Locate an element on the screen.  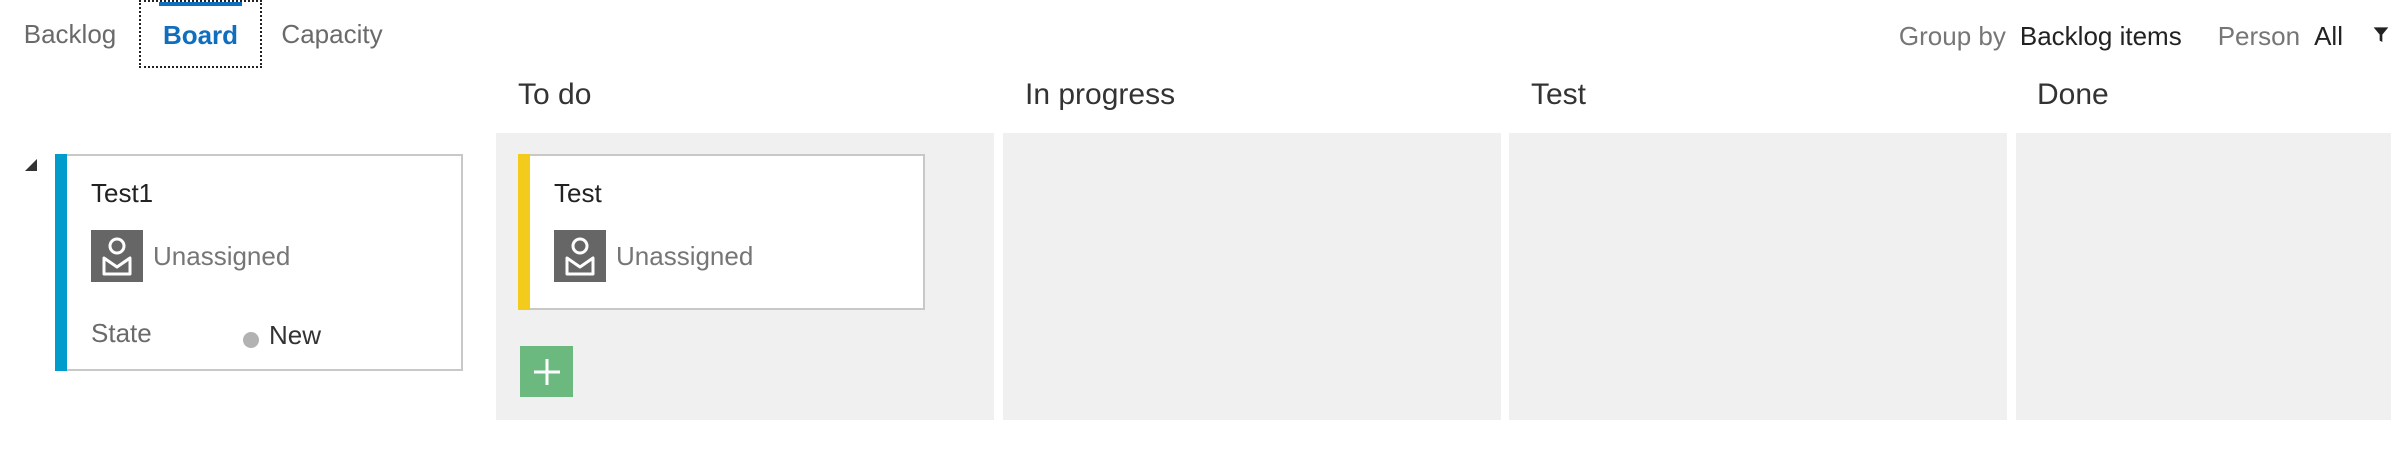
lane-test is located at coordinates (1758, 276).